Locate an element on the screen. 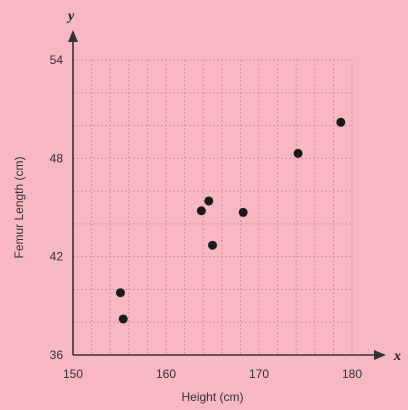 The image size is (408, 410). x-axis-variable: x is located at coordinates (397, 356).